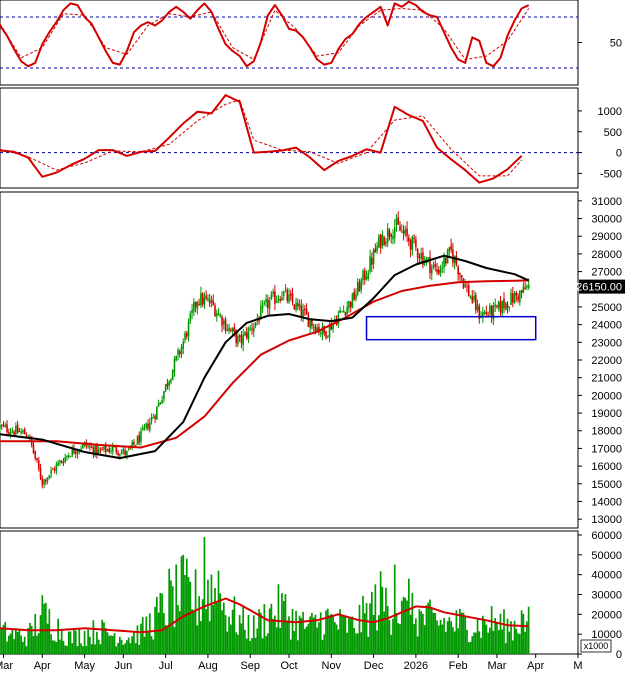 The image size is (625, 673). I want to click on volume-ma-line, so click(264, 615).